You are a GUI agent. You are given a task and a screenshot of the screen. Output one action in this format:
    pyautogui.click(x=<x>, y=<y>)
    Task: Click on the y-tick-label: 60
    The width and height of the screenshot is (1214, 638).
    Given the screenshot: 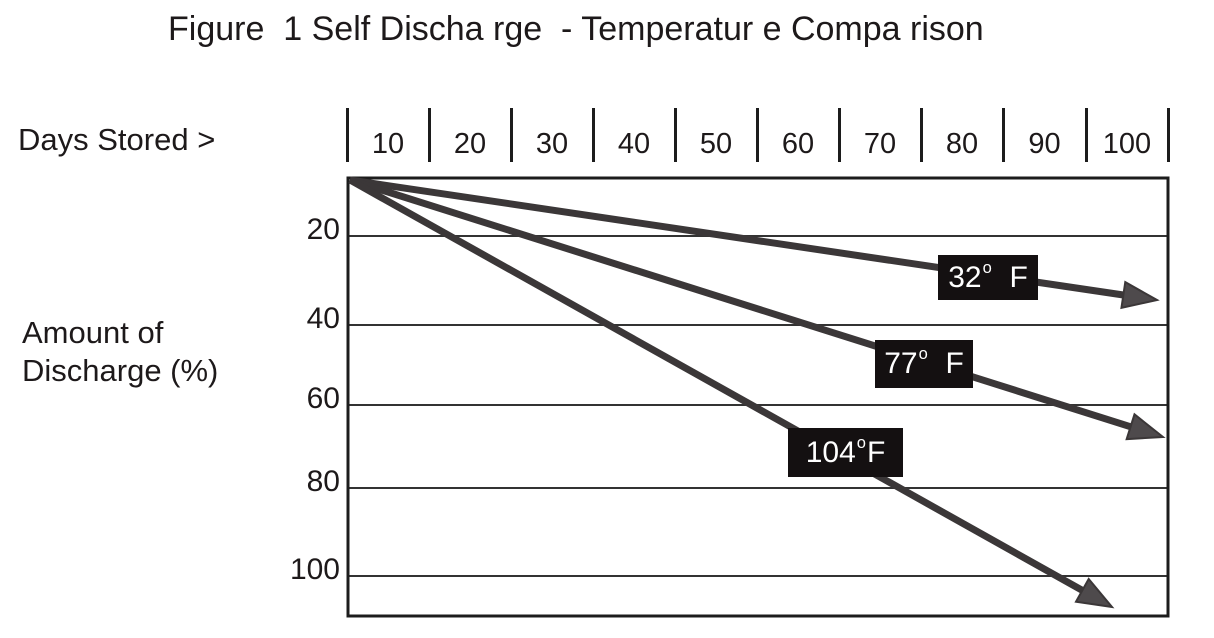 What is the action you would take?
    pyautogui.click(x=323, y=398)
    